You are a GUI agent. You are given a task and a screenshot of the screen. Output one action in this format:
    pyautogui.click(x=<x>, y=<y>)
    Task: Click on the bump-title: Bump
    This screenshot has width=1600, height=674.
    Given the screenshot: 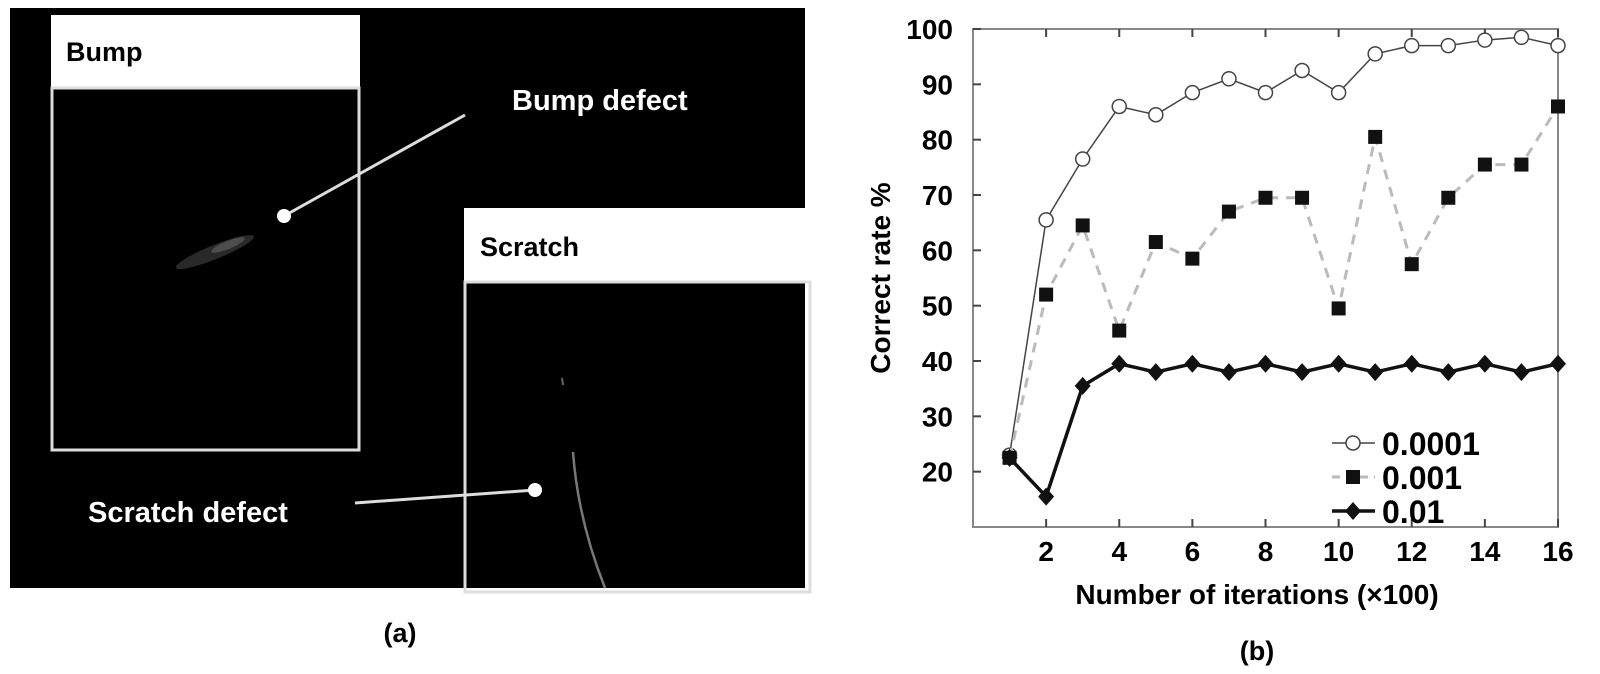 What is the action you would take?
    pyautogui.click(x=104, y=52)
    